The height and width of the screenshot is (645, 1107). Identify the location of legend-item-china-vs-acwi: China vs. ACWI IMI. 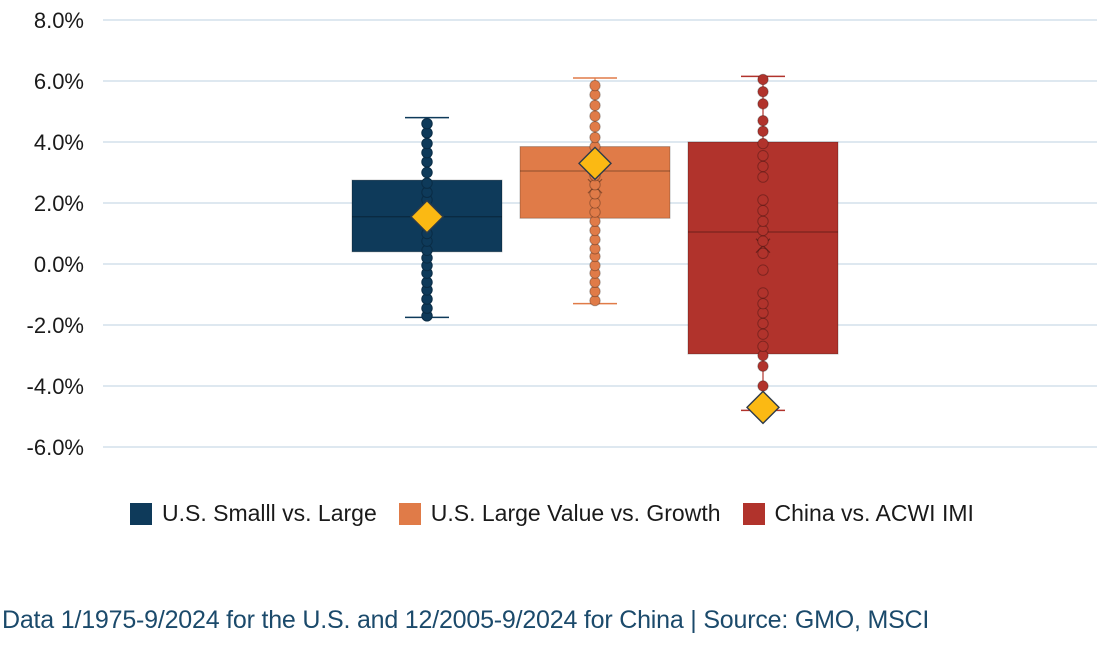
(858, 513).